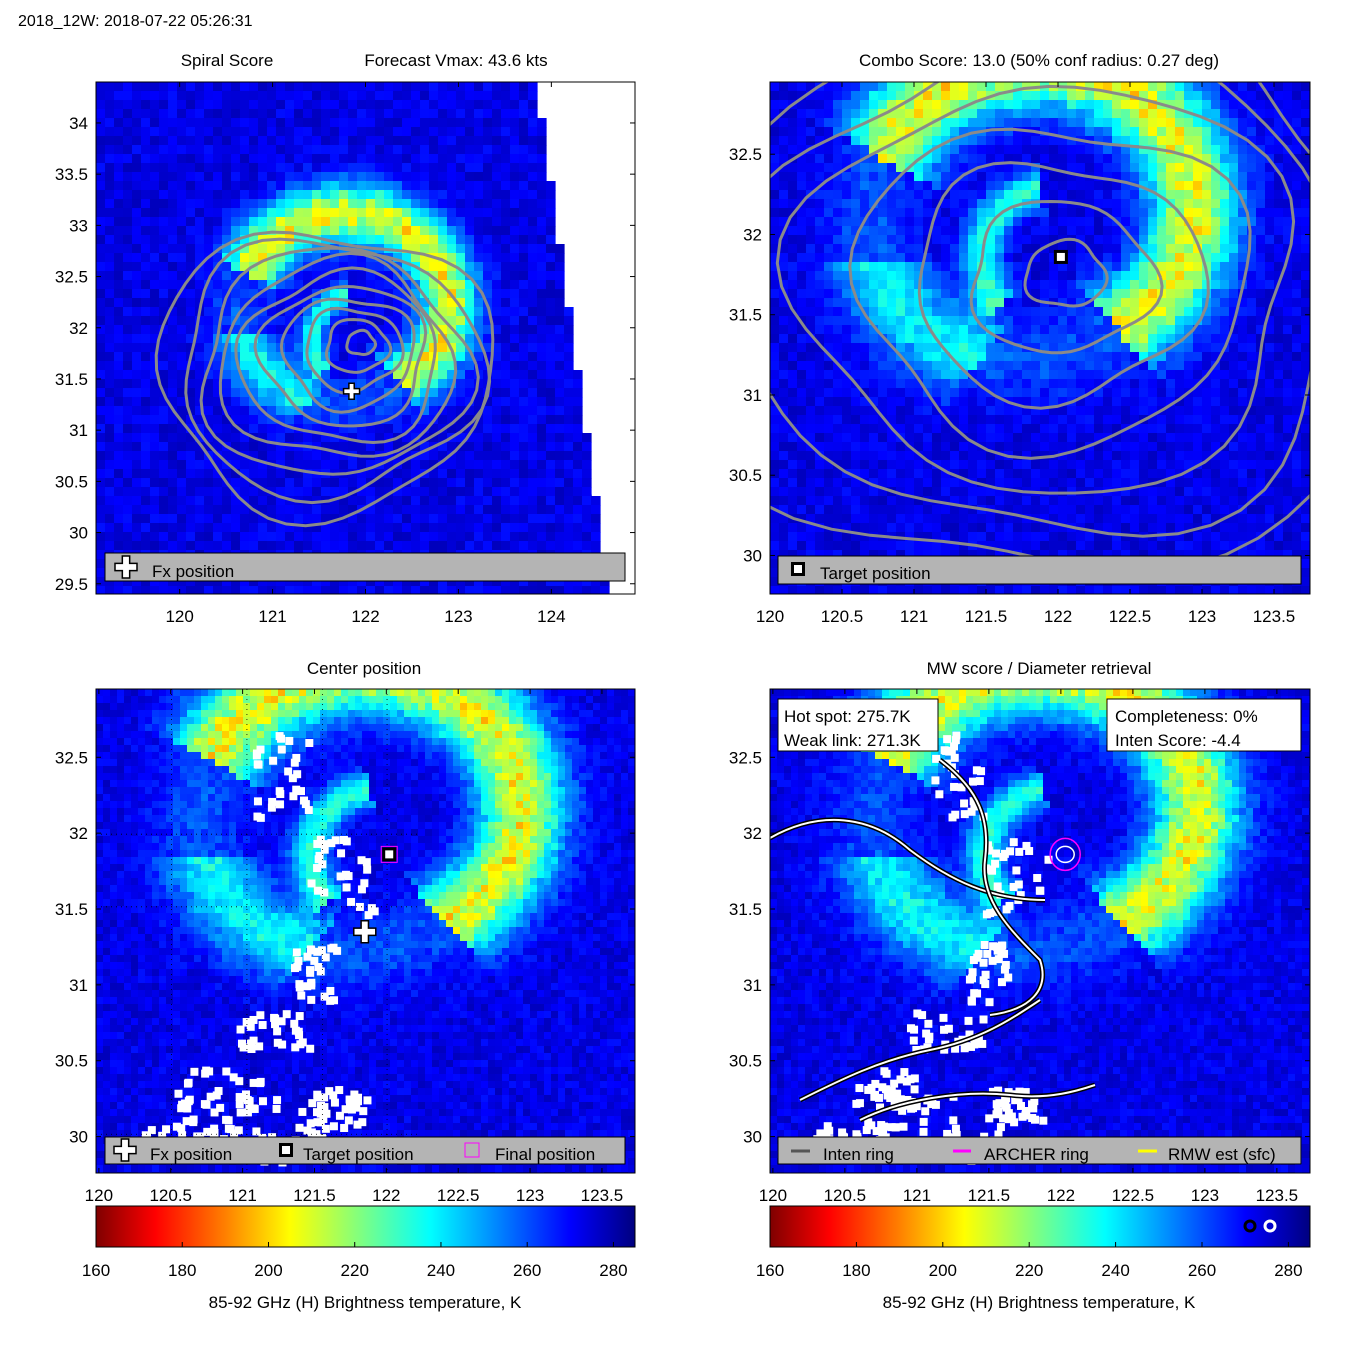  Describe the element at coordinates (358, 345) in the screenshot. I see `pressure-contour` at that location.